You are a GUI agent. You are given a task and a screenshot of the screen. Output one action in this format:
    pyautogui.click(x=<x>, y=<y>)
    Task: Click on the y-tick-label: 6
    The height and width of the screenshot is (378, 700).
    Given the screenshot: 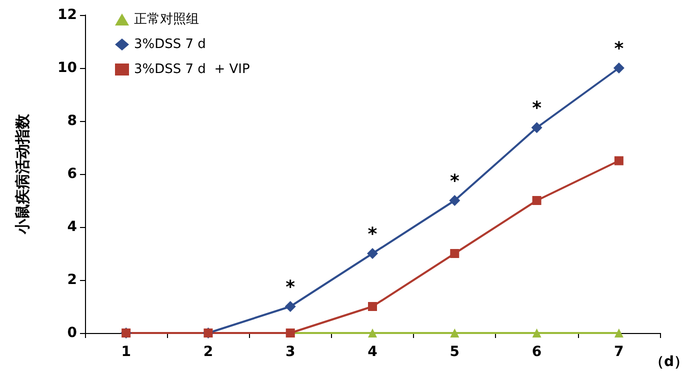 What is the action you would take?
    pyautogui.click(x=72, y=174)
    